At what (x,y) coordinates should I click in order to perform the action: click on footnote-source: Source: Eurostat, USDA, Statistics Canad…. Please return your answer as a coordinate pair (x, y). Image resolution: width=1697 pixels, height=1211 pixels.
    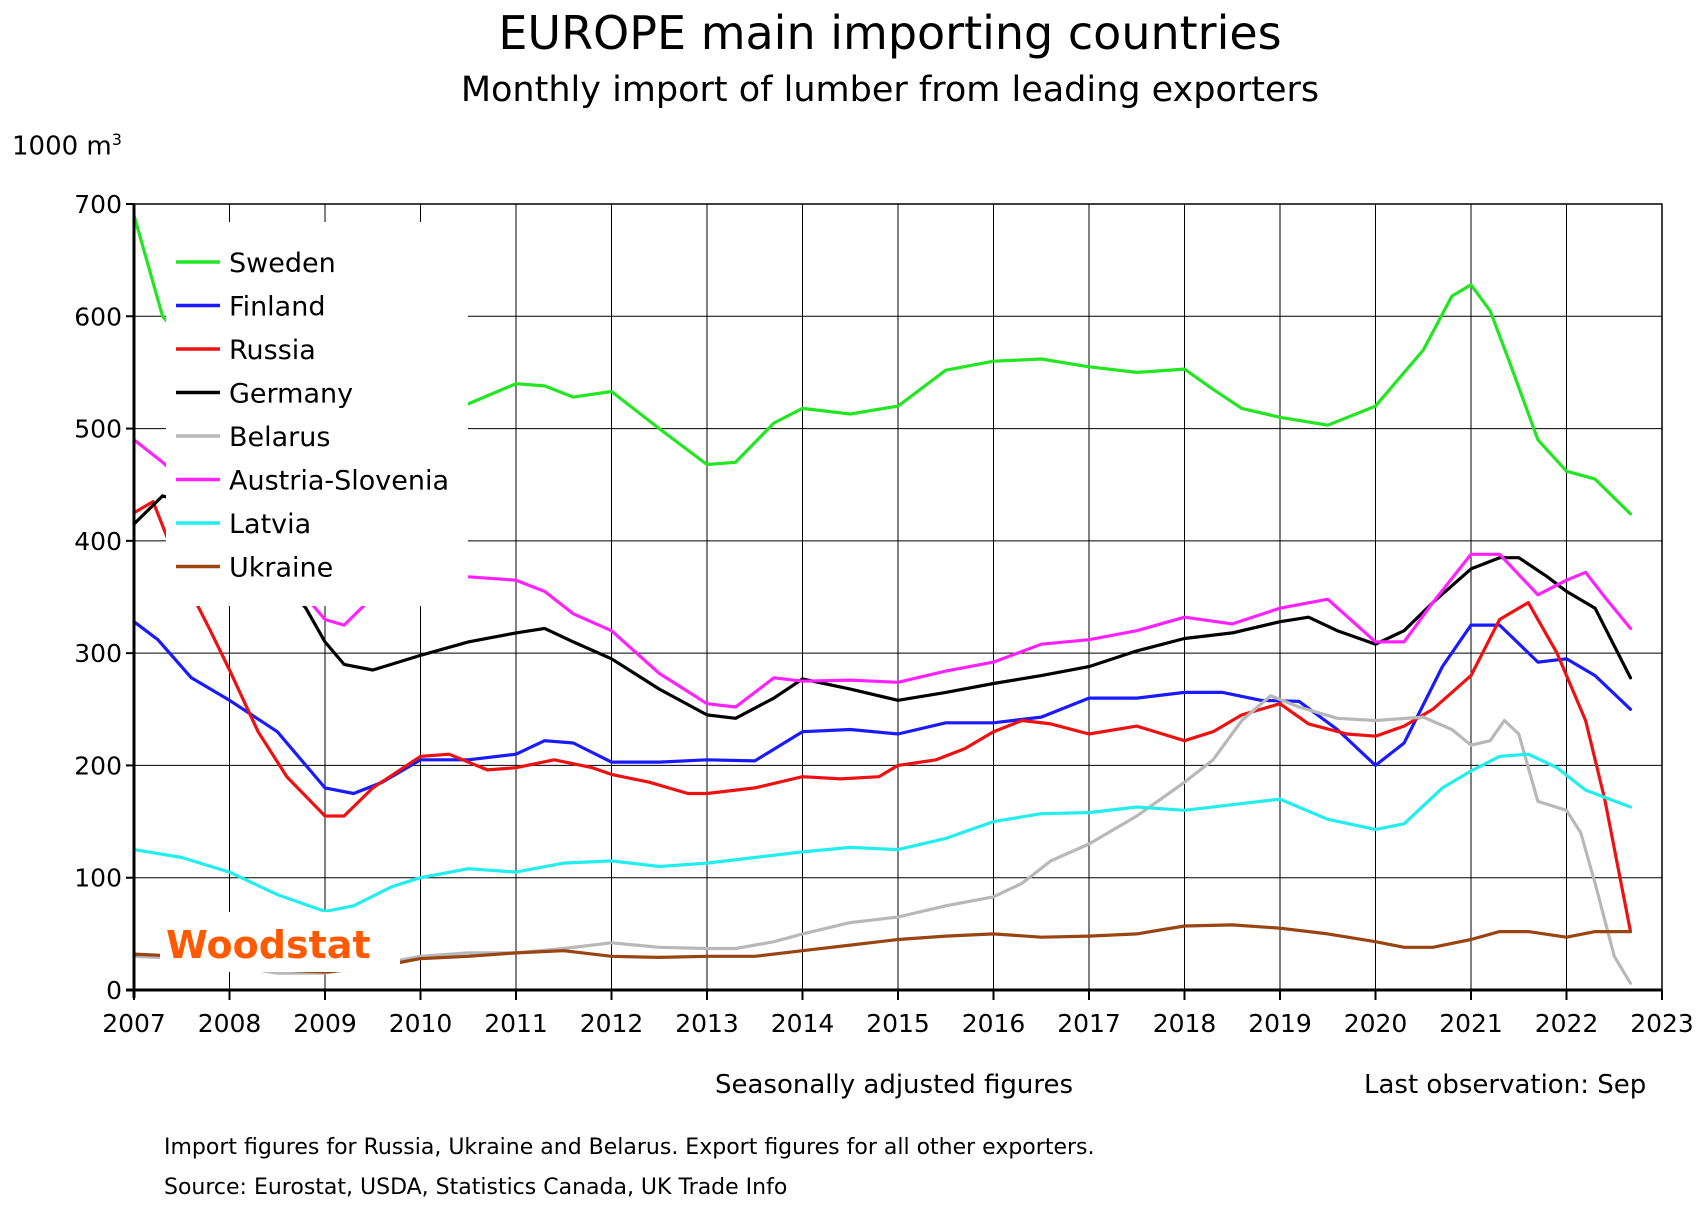
    Looking at the image, I should click on (476, 1187).